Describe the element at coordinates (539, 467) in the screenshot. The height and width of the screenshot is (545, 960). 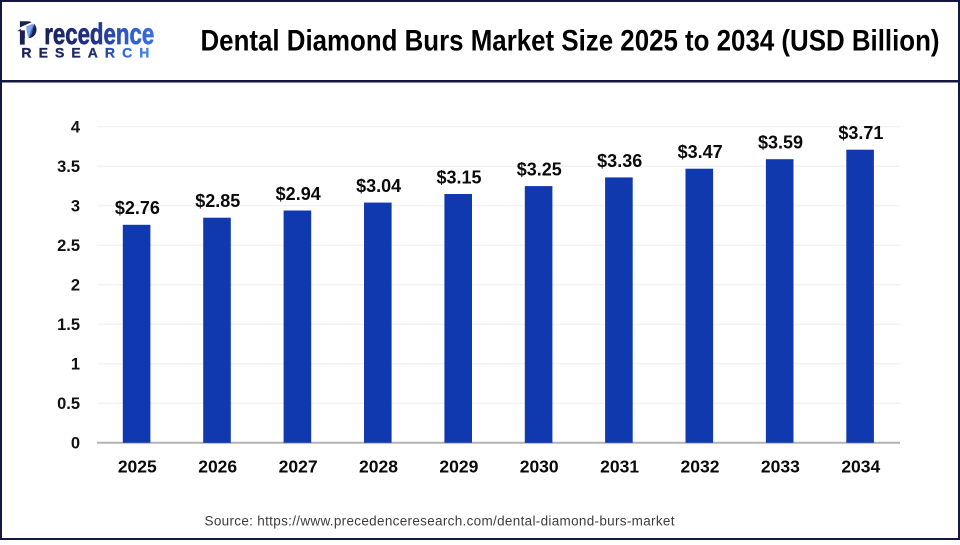
I see `svg-text: 2030` at that location.